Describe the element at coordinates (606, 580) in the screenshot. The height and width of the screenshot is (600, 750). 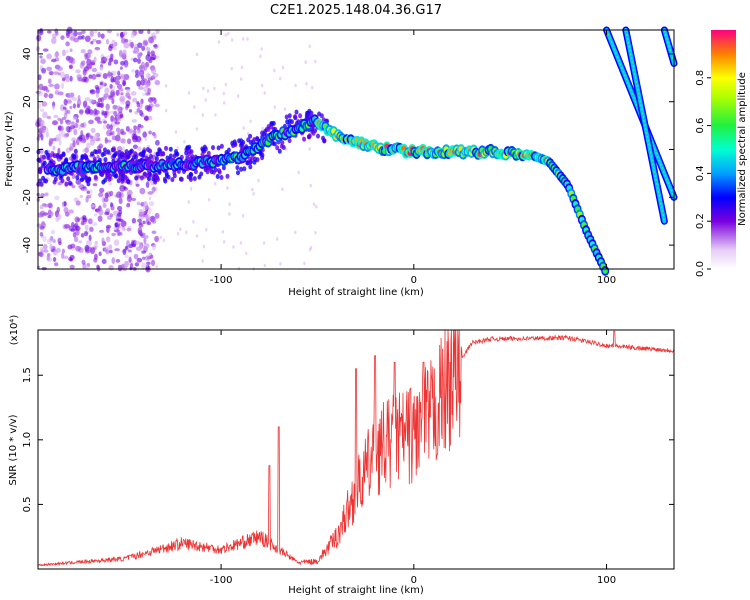
I see `x-tick-label: 100` at that location.